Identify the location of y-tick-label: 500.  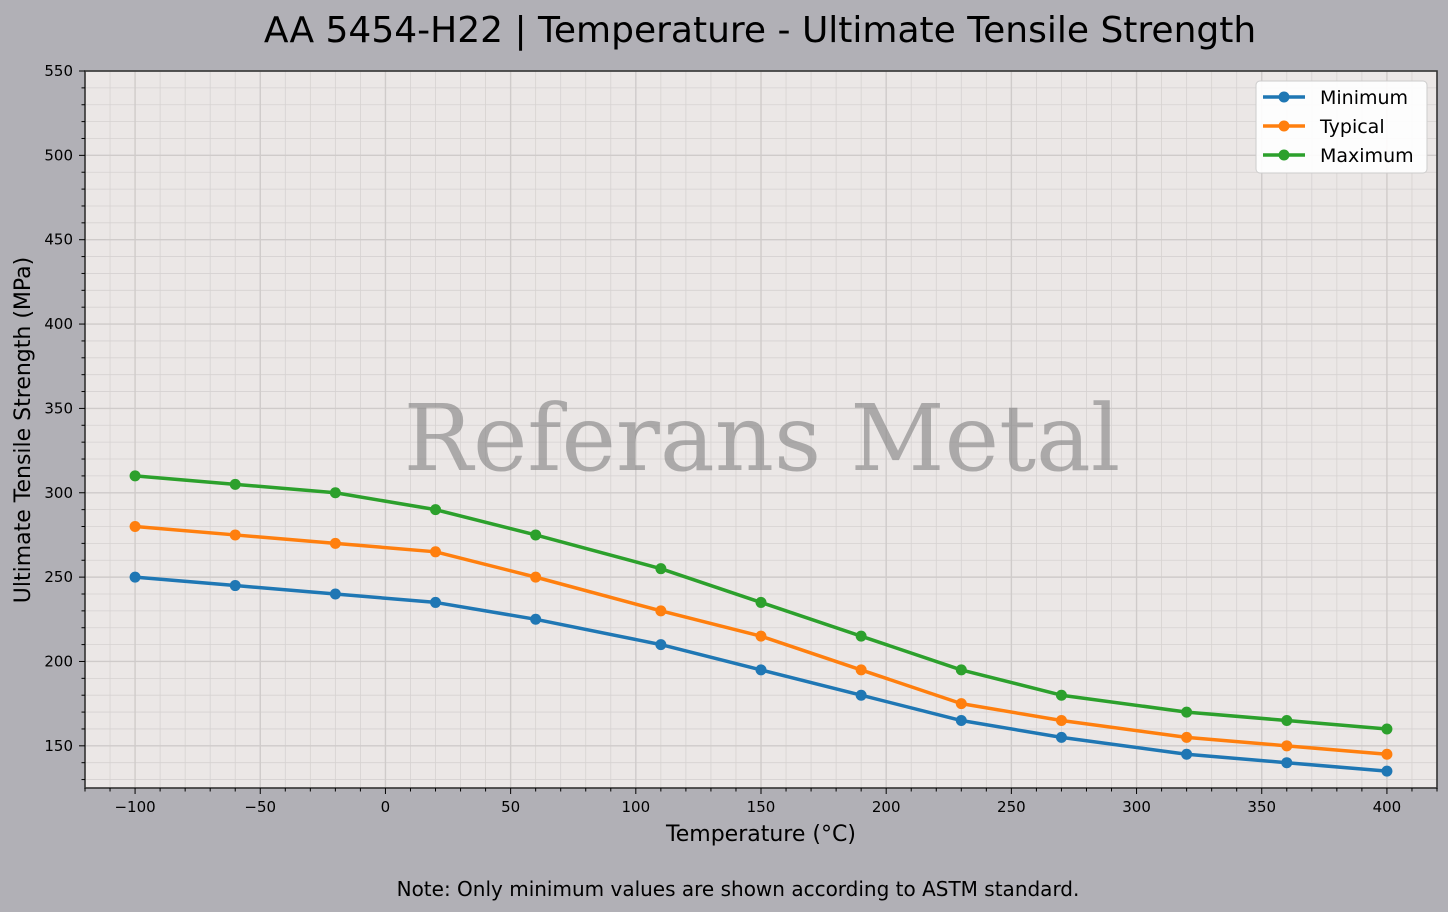
(58, 155).